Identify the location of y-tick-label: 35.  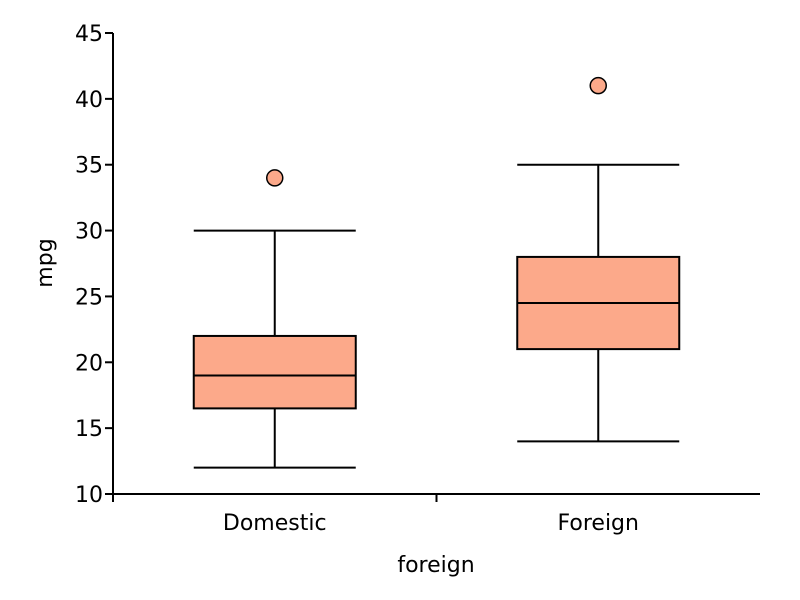
(89, 166).